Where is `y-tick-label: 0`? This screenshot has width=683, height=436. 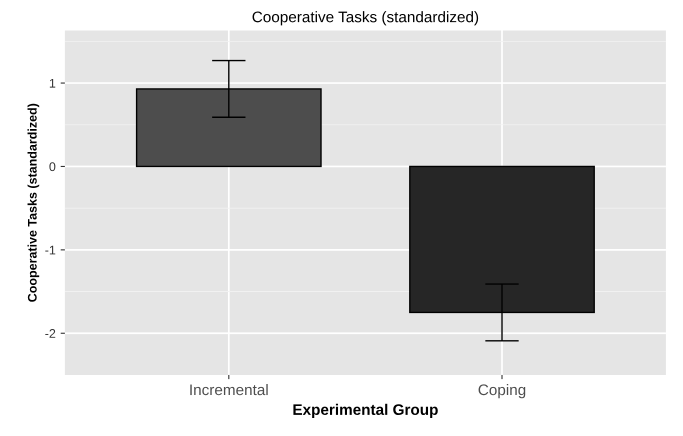
y-tick-label: 0 is located at coordinates (52, 167).